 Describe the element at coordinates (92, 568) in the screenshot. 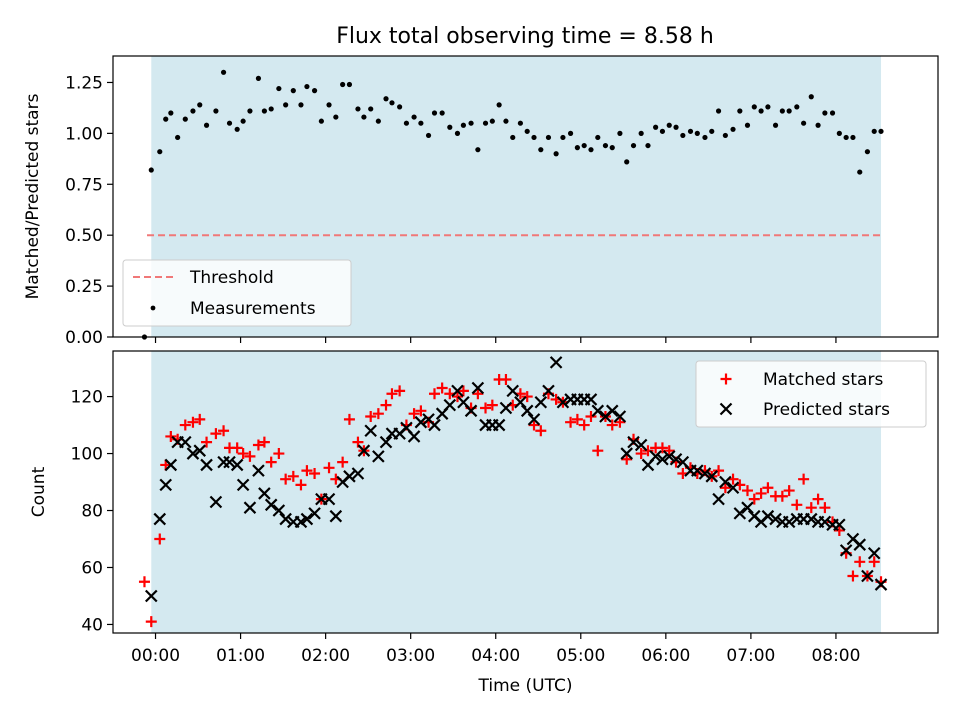

I see `y-tick-label: 60` at that location.